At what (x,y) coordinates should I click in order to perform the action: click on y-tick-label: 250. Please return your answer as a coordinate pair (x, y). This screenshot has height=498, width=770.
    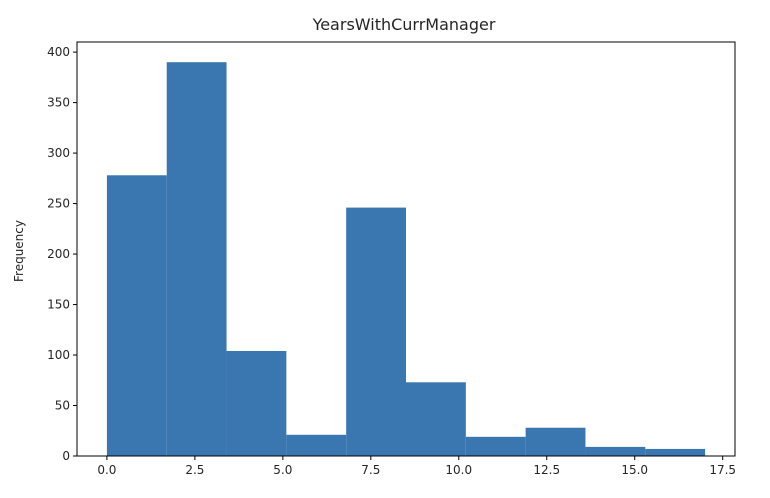
    Looking at the image, I should click on (58, 204).